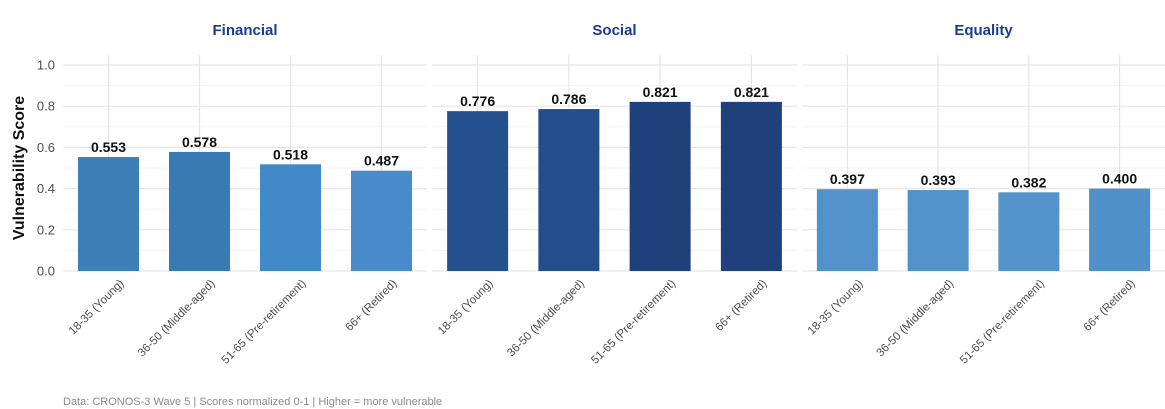 The width and height of the screenshot is (1165, 409). What do you see at coordinates (46, 65) in the screenshot?
I see `y-tick-label: 1.0` at bounding box center [46, 65].